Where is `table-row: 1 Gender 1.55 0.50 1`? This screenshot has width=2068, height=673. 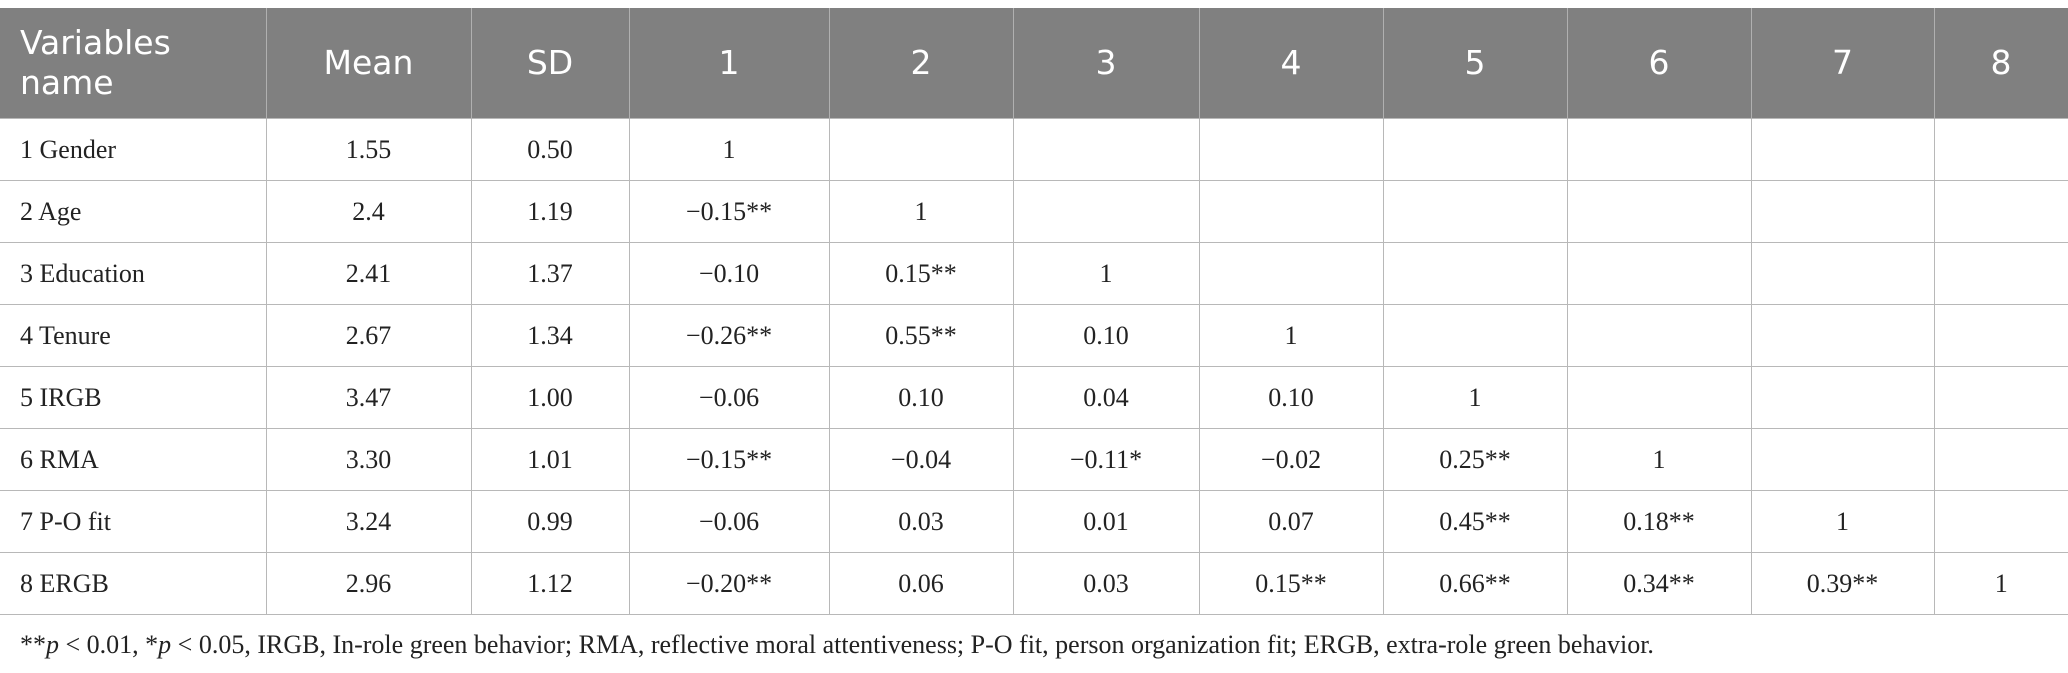
table-row: 1 Gender 1.55 0.50 1 is located at coordinates (1034, 149).